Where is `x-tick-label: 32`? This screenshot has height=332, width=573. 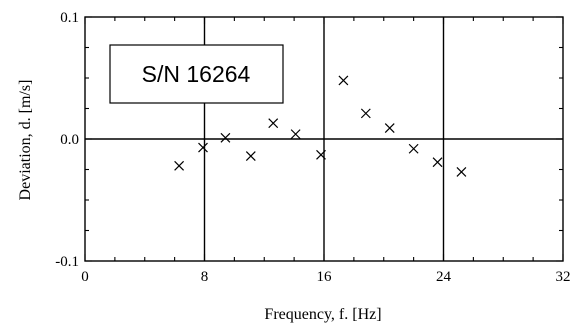 x-tick-label: 32 is located at coordinates (563, 277).